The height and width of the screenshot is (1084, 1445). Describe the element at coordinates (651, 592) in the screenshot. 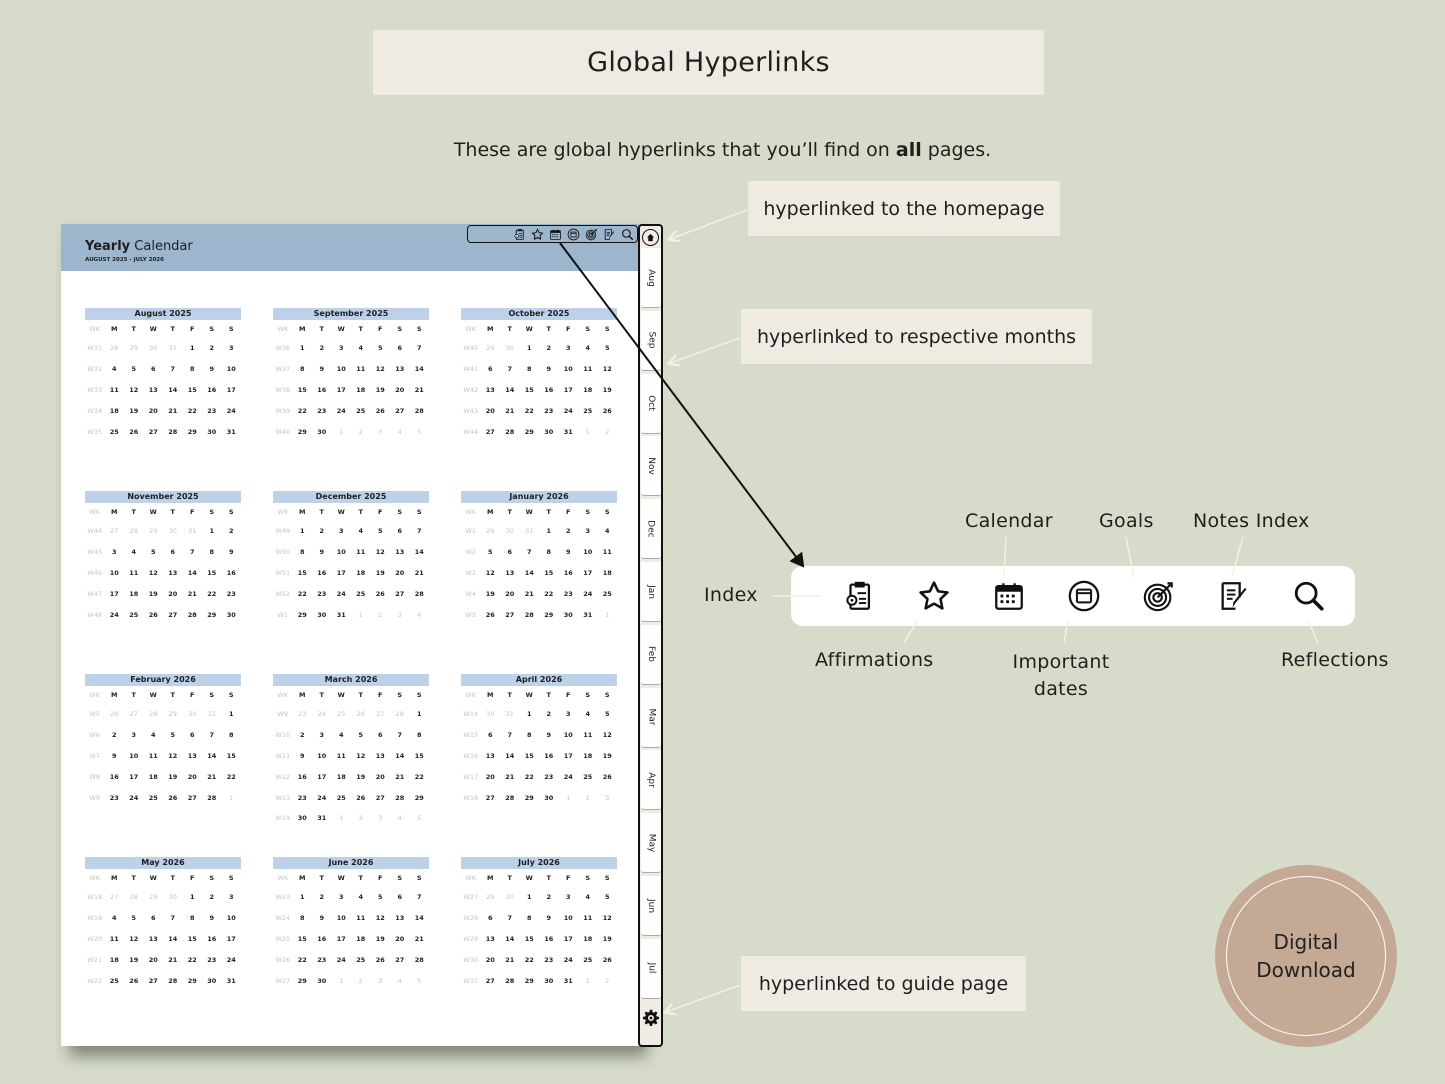

I see `side-tab-jan: Jan` at that location.